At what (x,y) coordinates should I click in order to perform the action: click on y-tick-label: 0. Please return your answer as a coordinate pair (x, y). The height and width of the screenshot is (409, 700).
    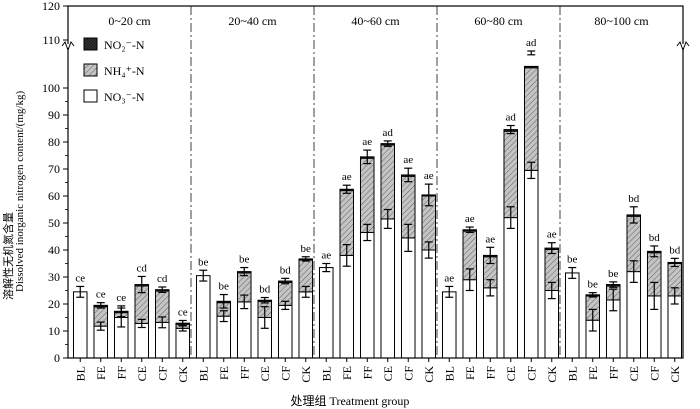
    Looking at the image, I should click on (57, 358).